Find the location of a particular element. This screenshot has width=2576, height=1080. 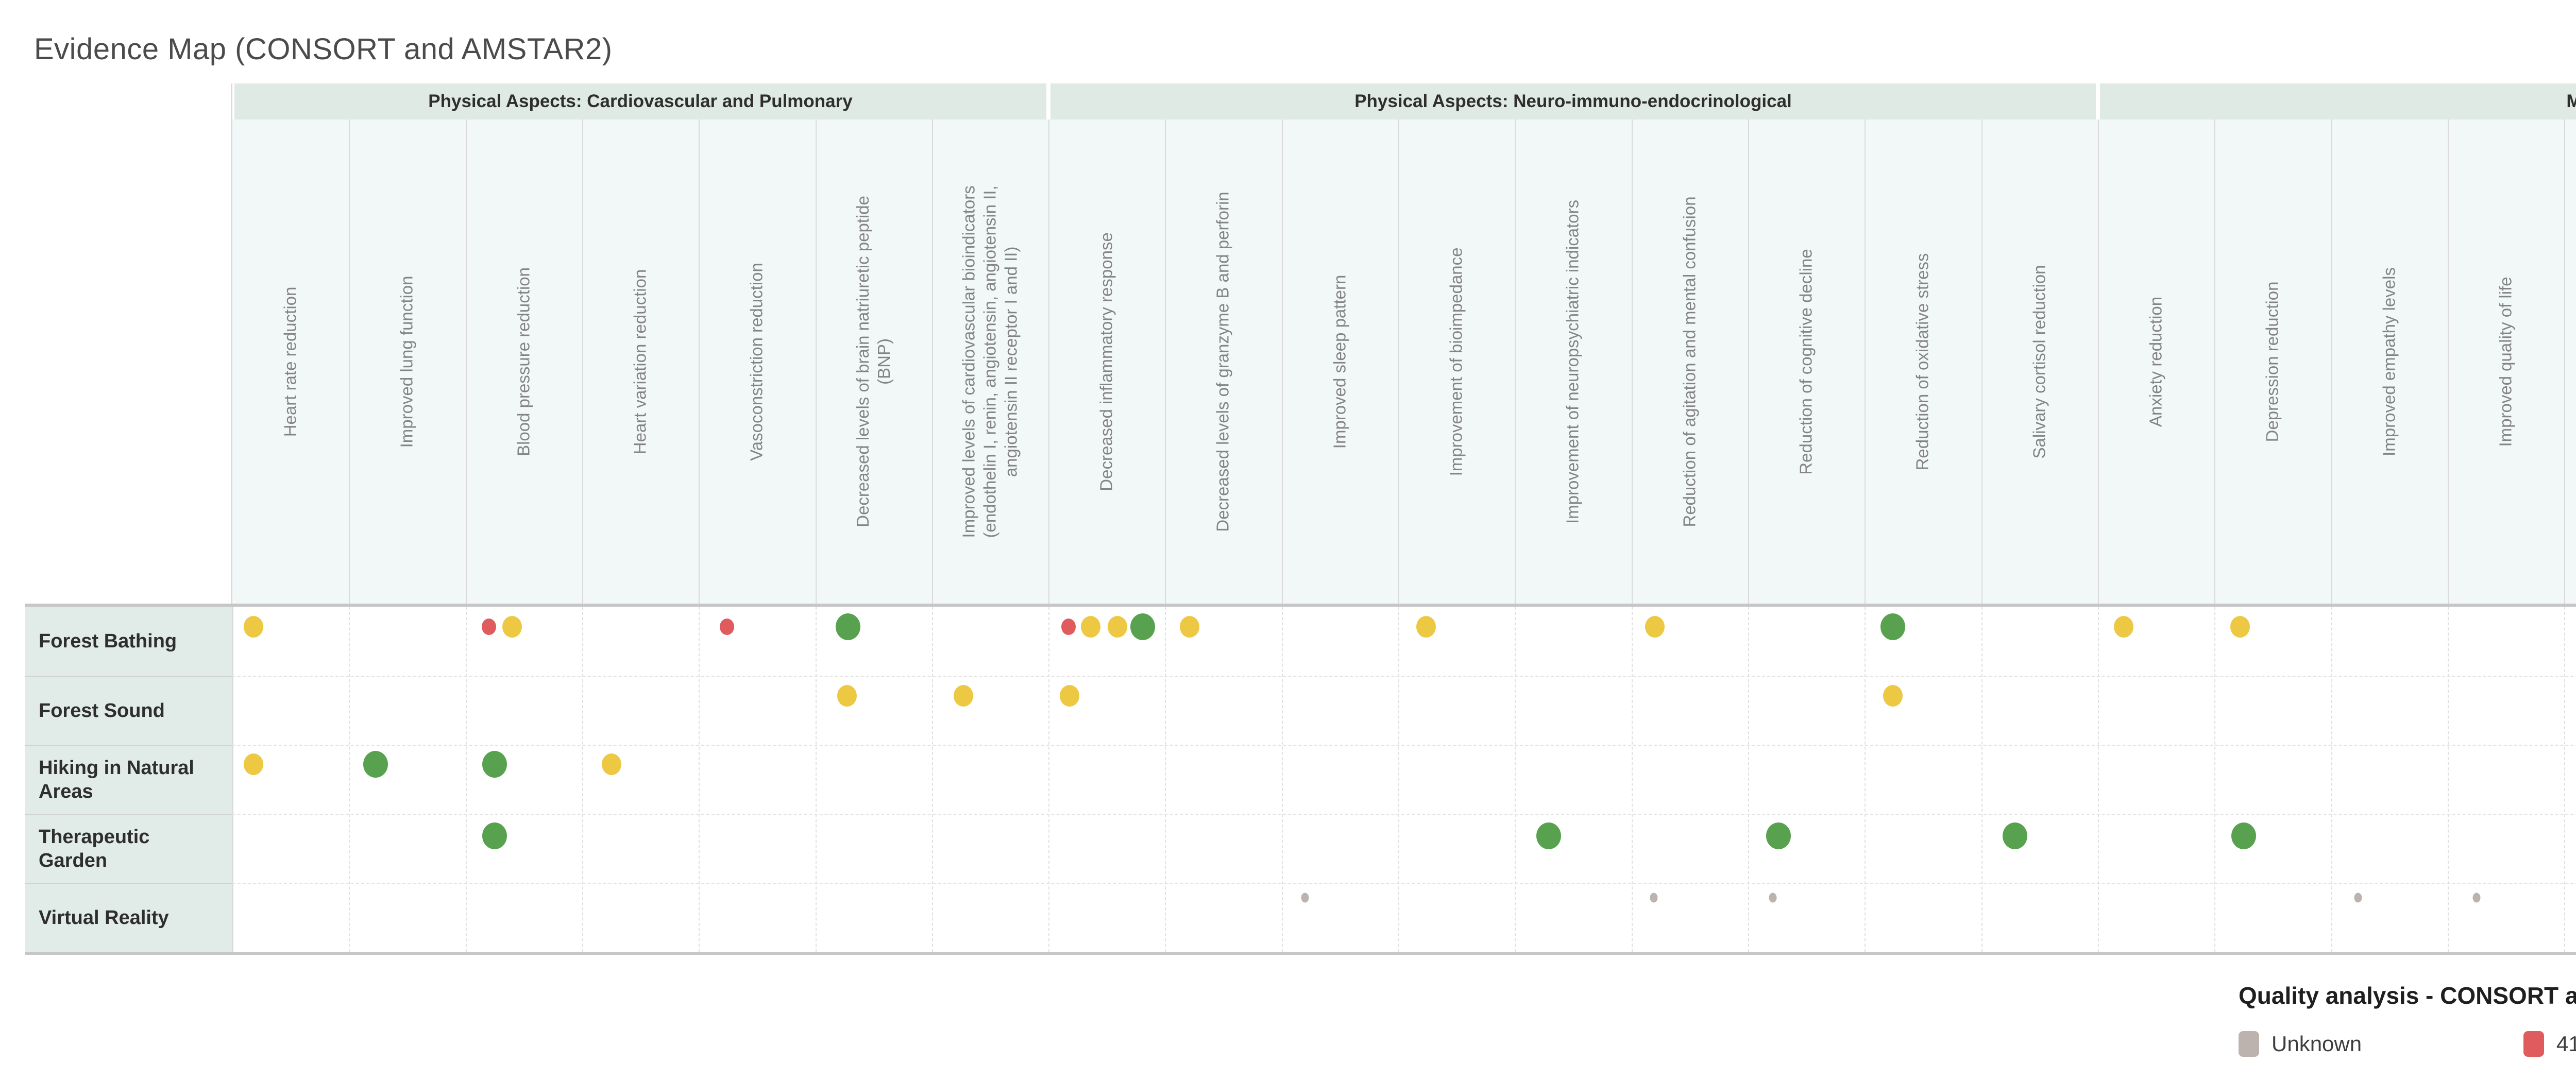

column-header-3: Blood pressure reduction is located at coordinates (524, 361).